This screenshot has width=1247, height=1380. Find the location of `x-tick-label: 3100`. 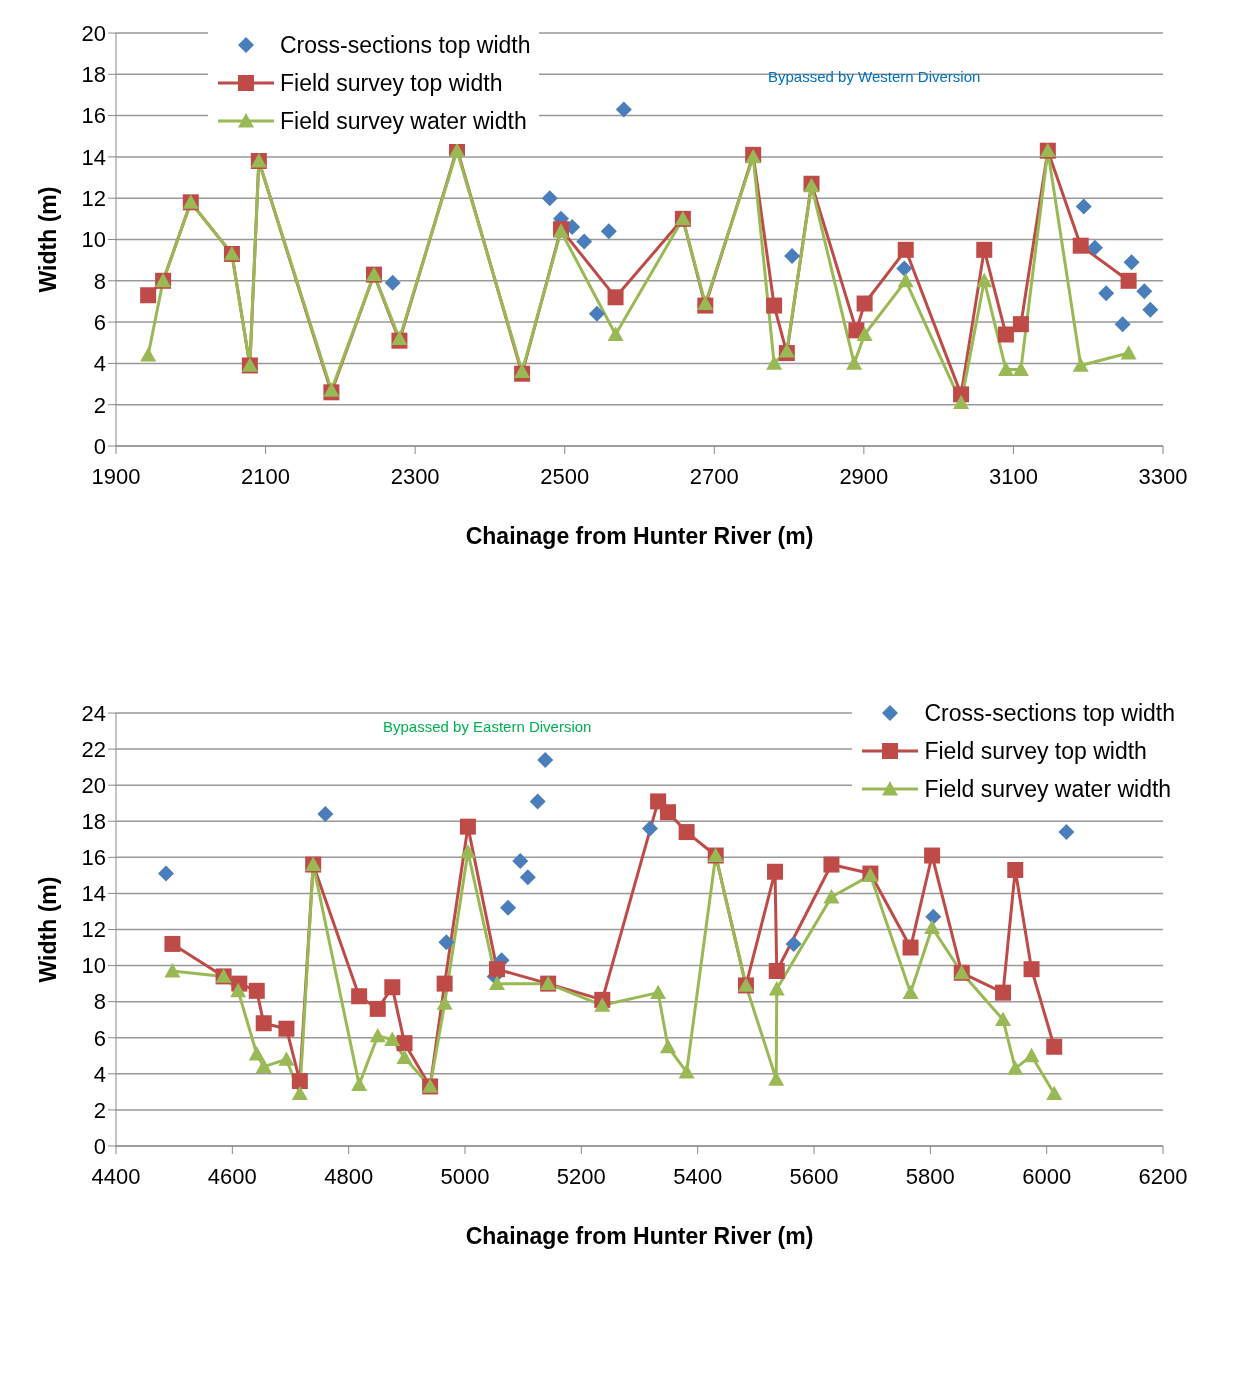

x-tick-label: 3100 is located at coordinates (1013, 476).